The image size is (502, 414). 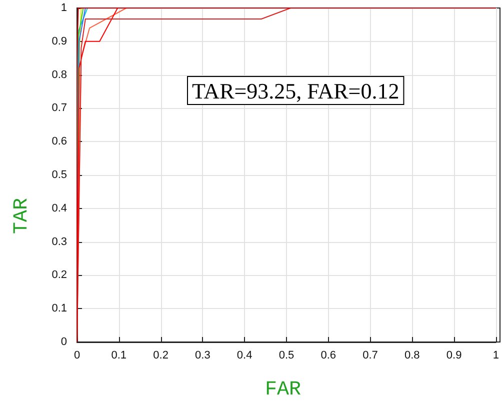 I want to click on y-tick-label: 0.9, so click(x=59, y=41).